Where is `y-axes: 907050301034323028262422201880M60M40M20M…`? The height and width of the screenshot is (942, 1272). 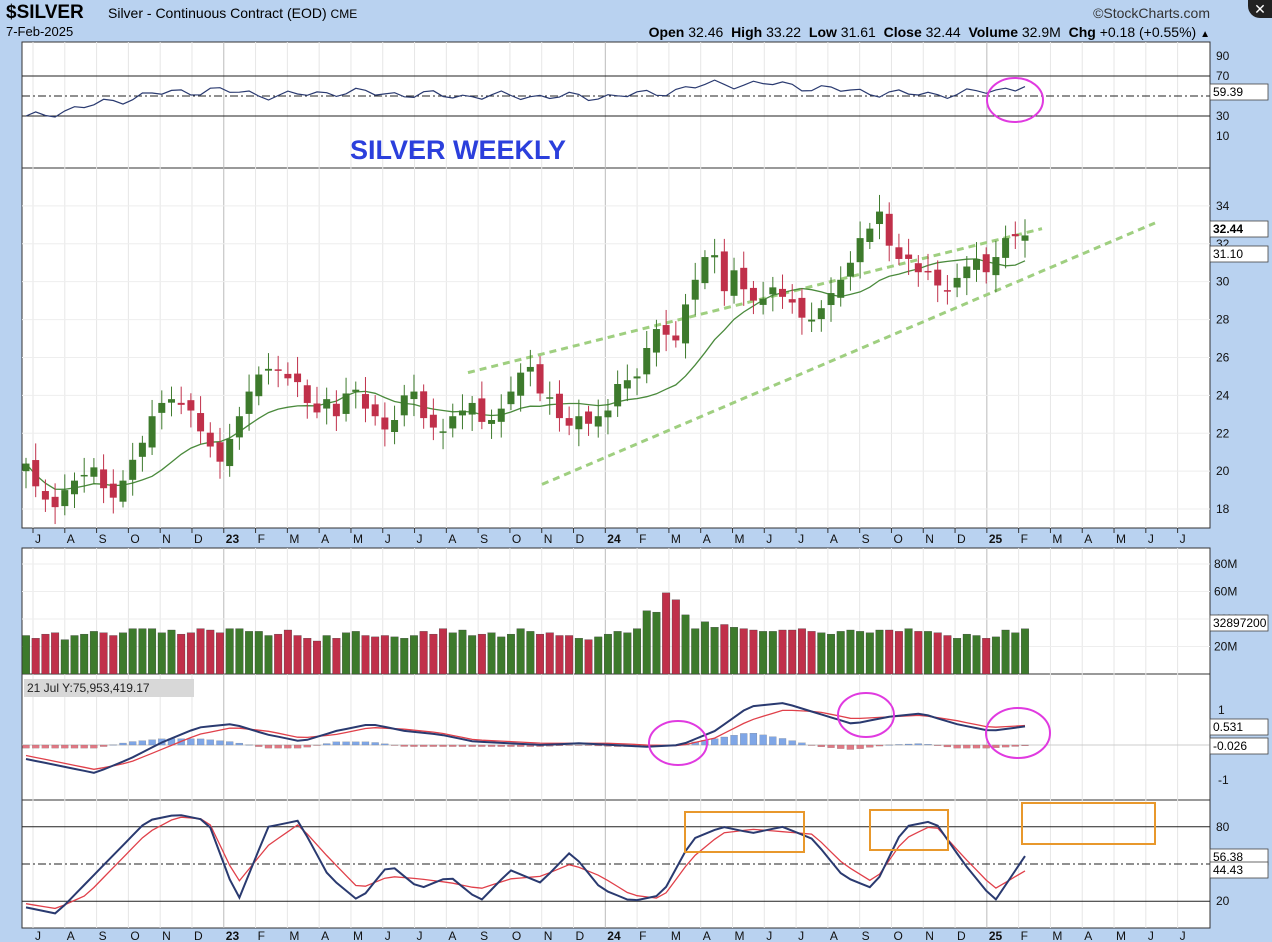 y-axes: 907050301034323028262422201880M60M40M20M… is located at coordinates (1239, 478).